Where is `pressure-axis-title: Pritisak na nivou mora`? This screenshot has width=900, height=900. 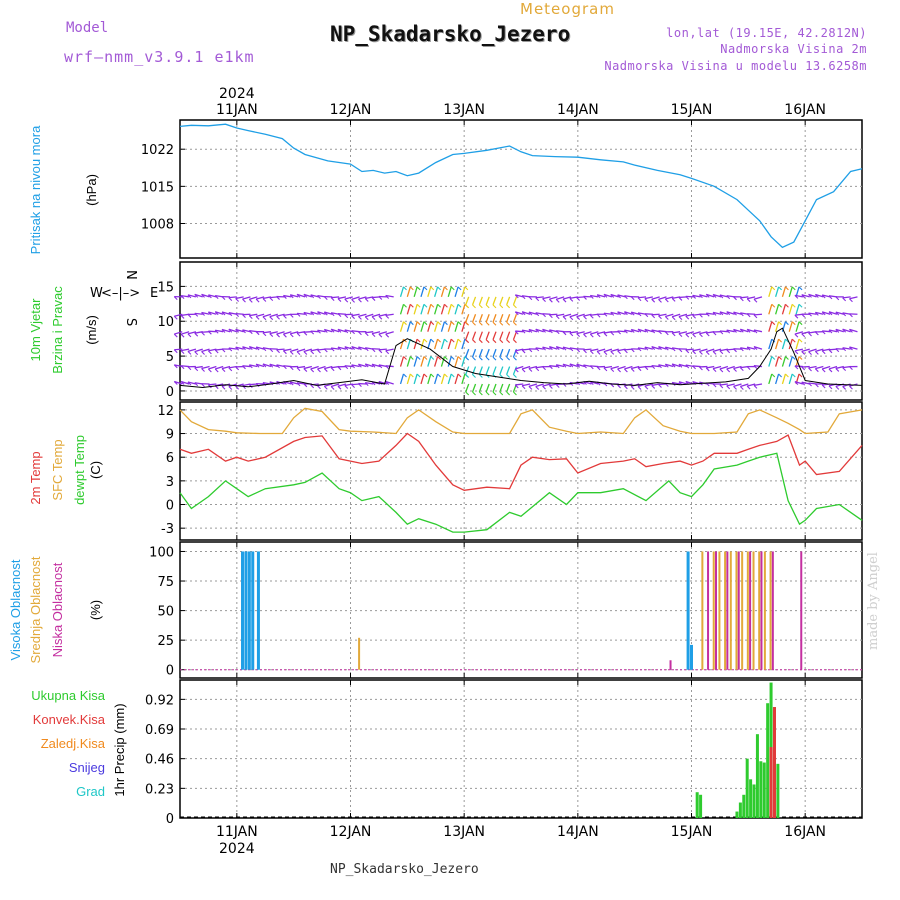 pressure-axis-title: Pritisak na nivou mora is located at coordinates (35, 189).